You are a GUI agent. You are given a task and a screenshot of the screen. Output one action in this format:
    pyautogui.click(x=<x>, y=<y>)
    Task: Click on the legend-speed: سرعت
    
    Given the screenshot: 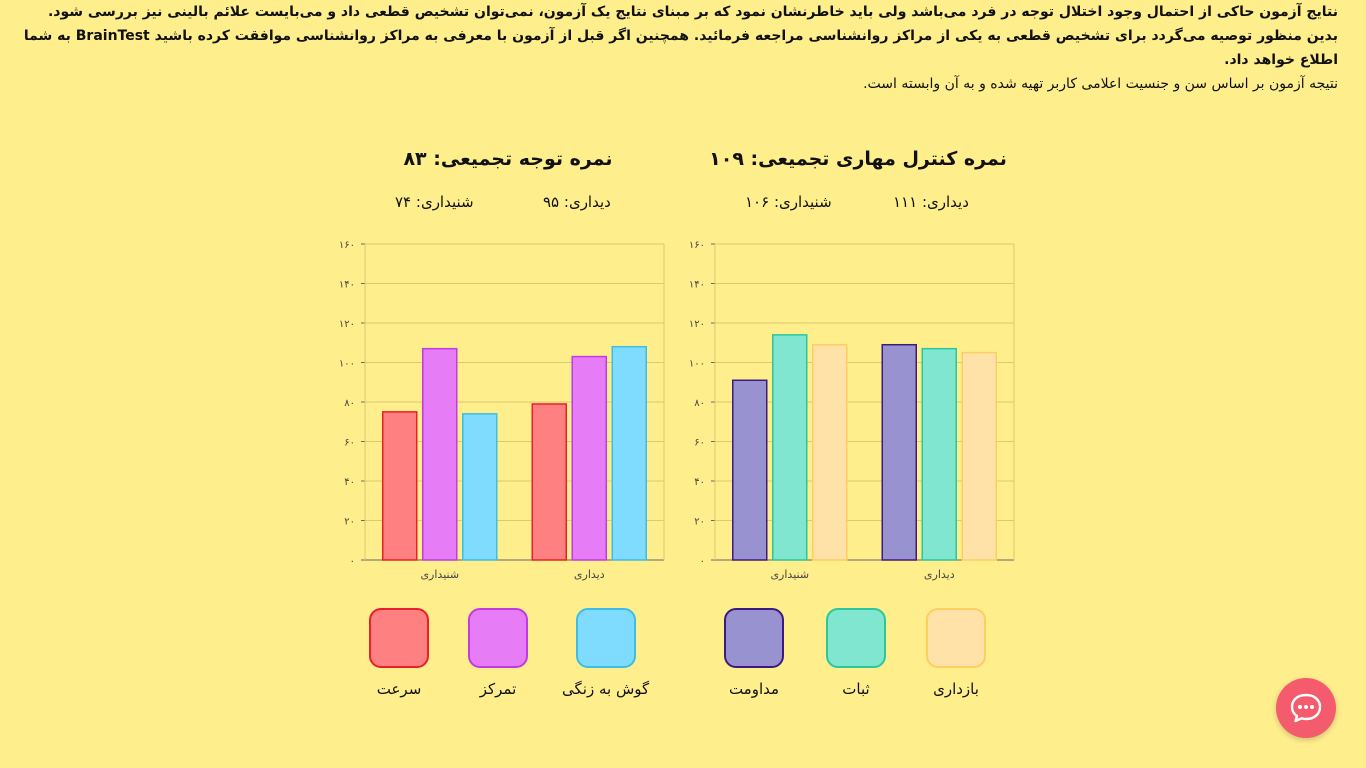 What is the action you would take?
    pyautogui.click(x=399, y=653)
    